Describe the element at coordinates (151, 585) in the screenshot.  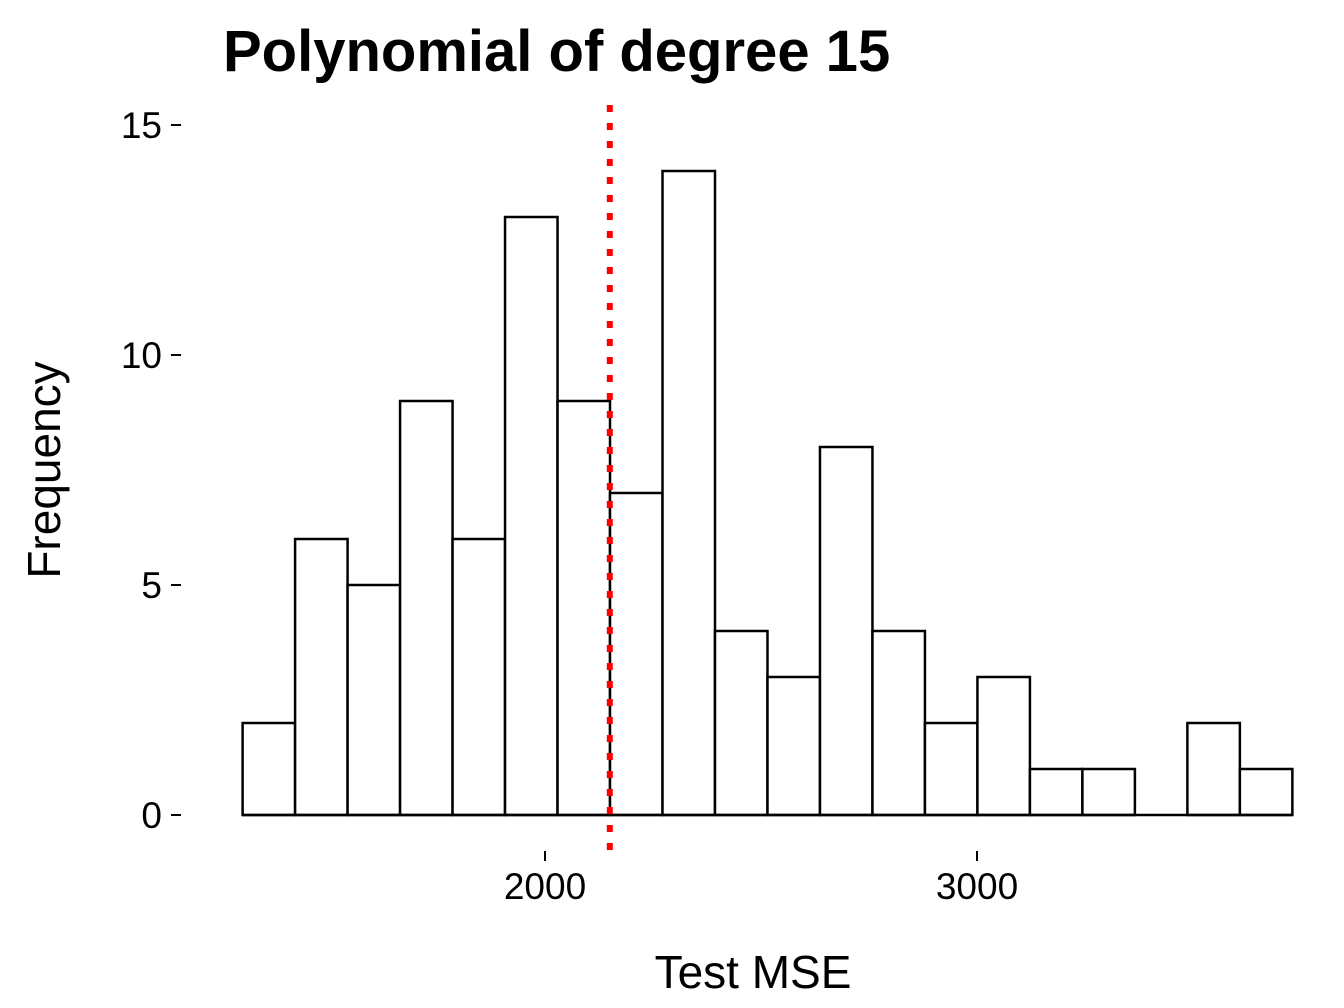
I see `y-tick-label-5: 5` at that location.